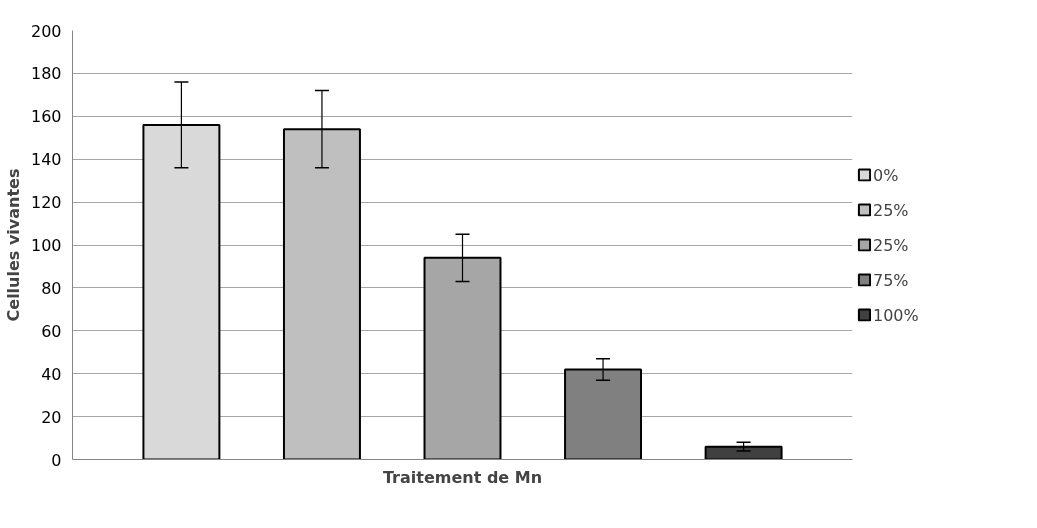 The image size is (1037, 528). I want to click on y-tick-label: 0, so click(56, 460).